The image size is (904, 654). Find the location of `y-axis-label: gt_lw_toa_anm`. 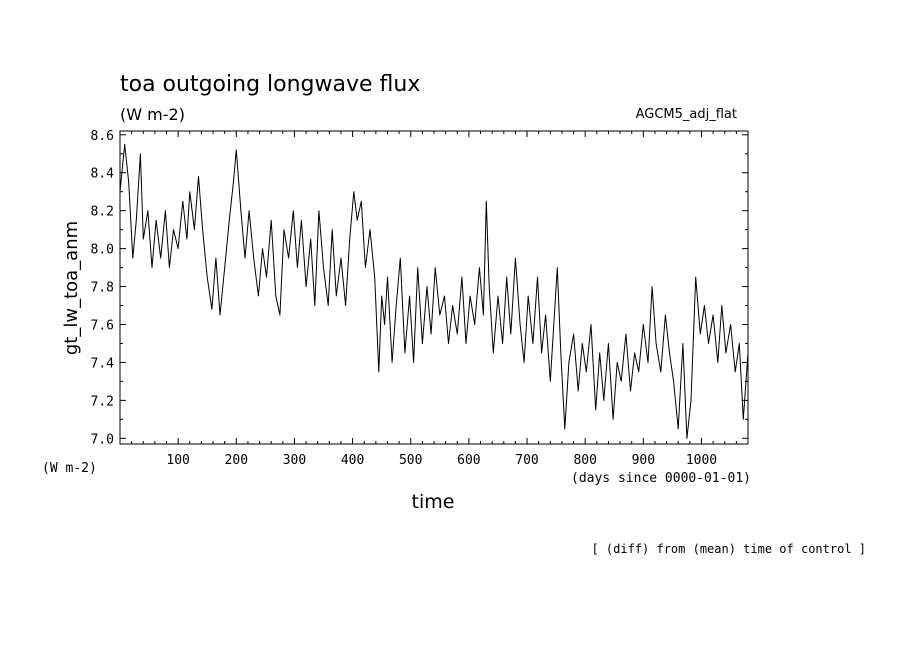

y-axis-label: gt_lw_toa_anm is located at coordinates (71, 288).